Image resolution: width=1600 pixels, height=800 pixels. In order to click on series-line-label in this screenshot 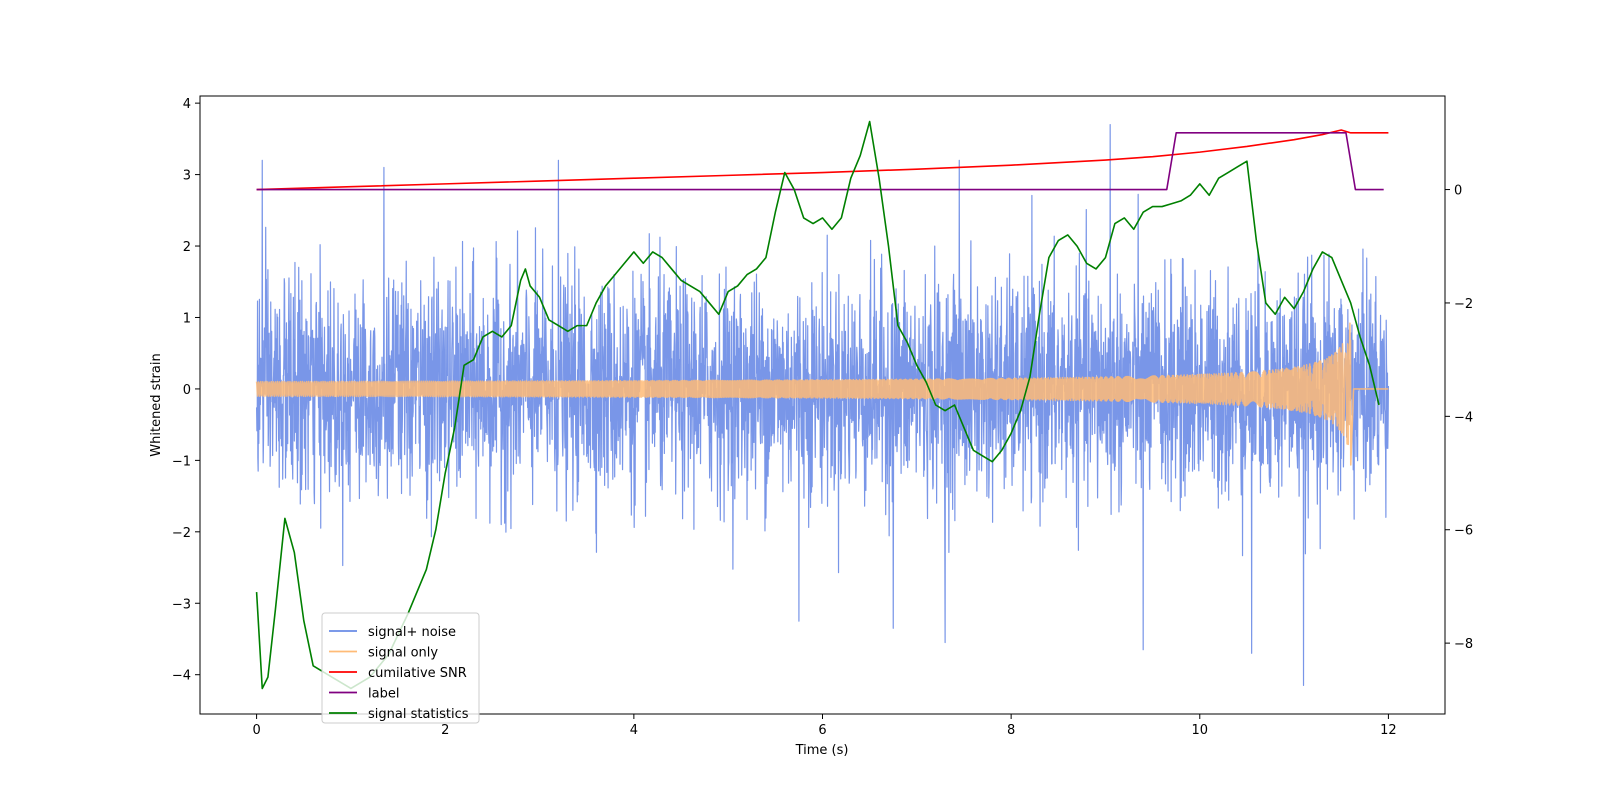, I will do `click(820, 161)`.